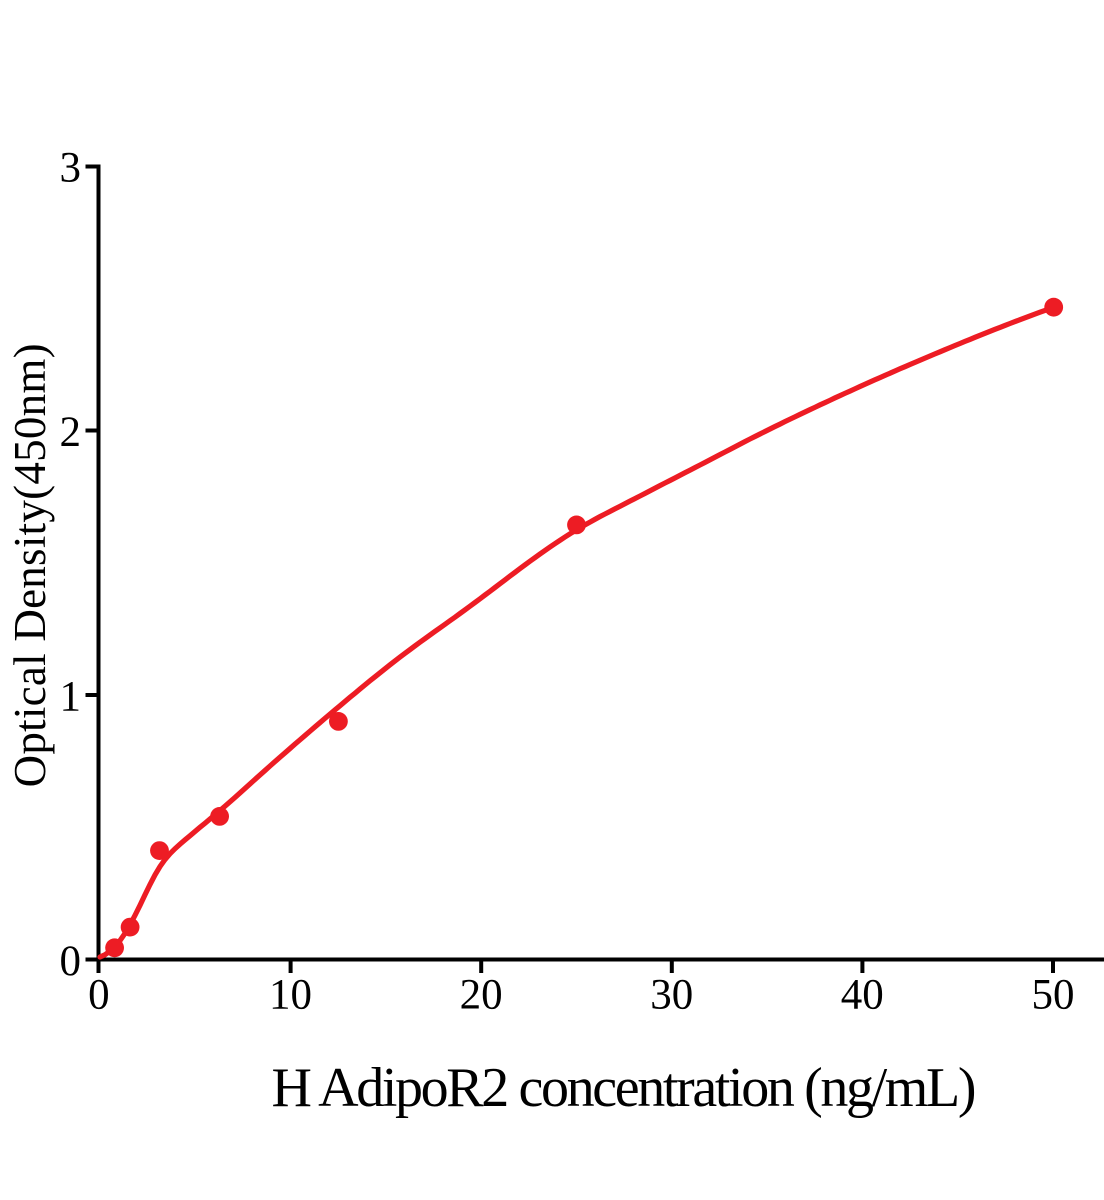  I want to click on svg-text: 3, so click(71, 168).